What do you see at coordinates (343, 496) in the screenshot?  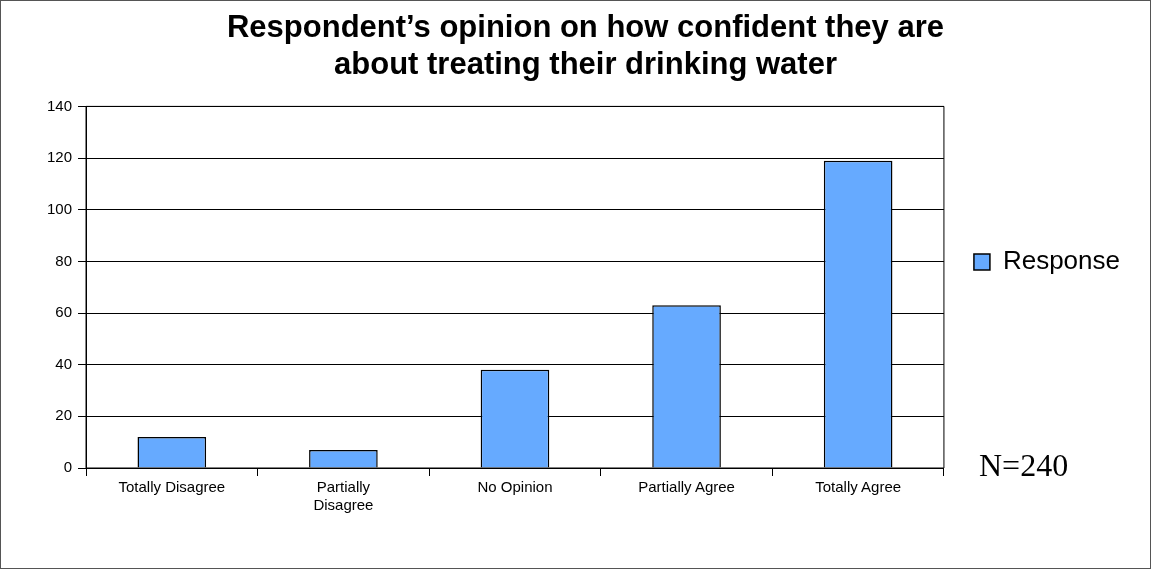 I see `x-tick-label: Partially Disagree` at bounding box center [343, 496].